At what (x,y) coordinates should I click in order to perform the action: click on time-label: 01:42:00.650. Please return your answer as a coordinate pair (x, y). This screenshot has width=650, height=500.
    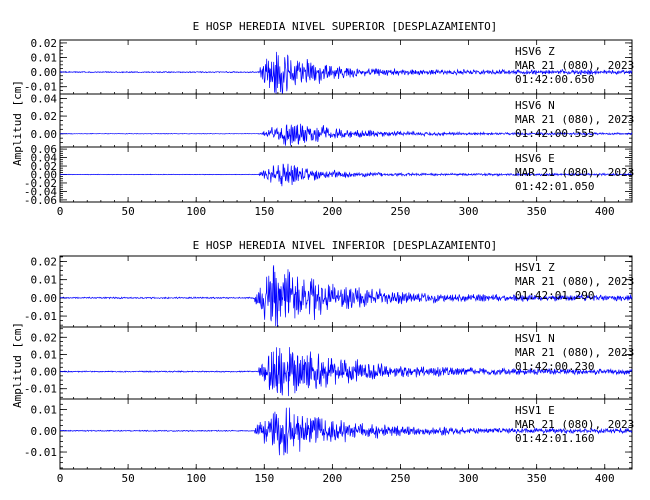
    Looking at the image, I should click on (554, 79).